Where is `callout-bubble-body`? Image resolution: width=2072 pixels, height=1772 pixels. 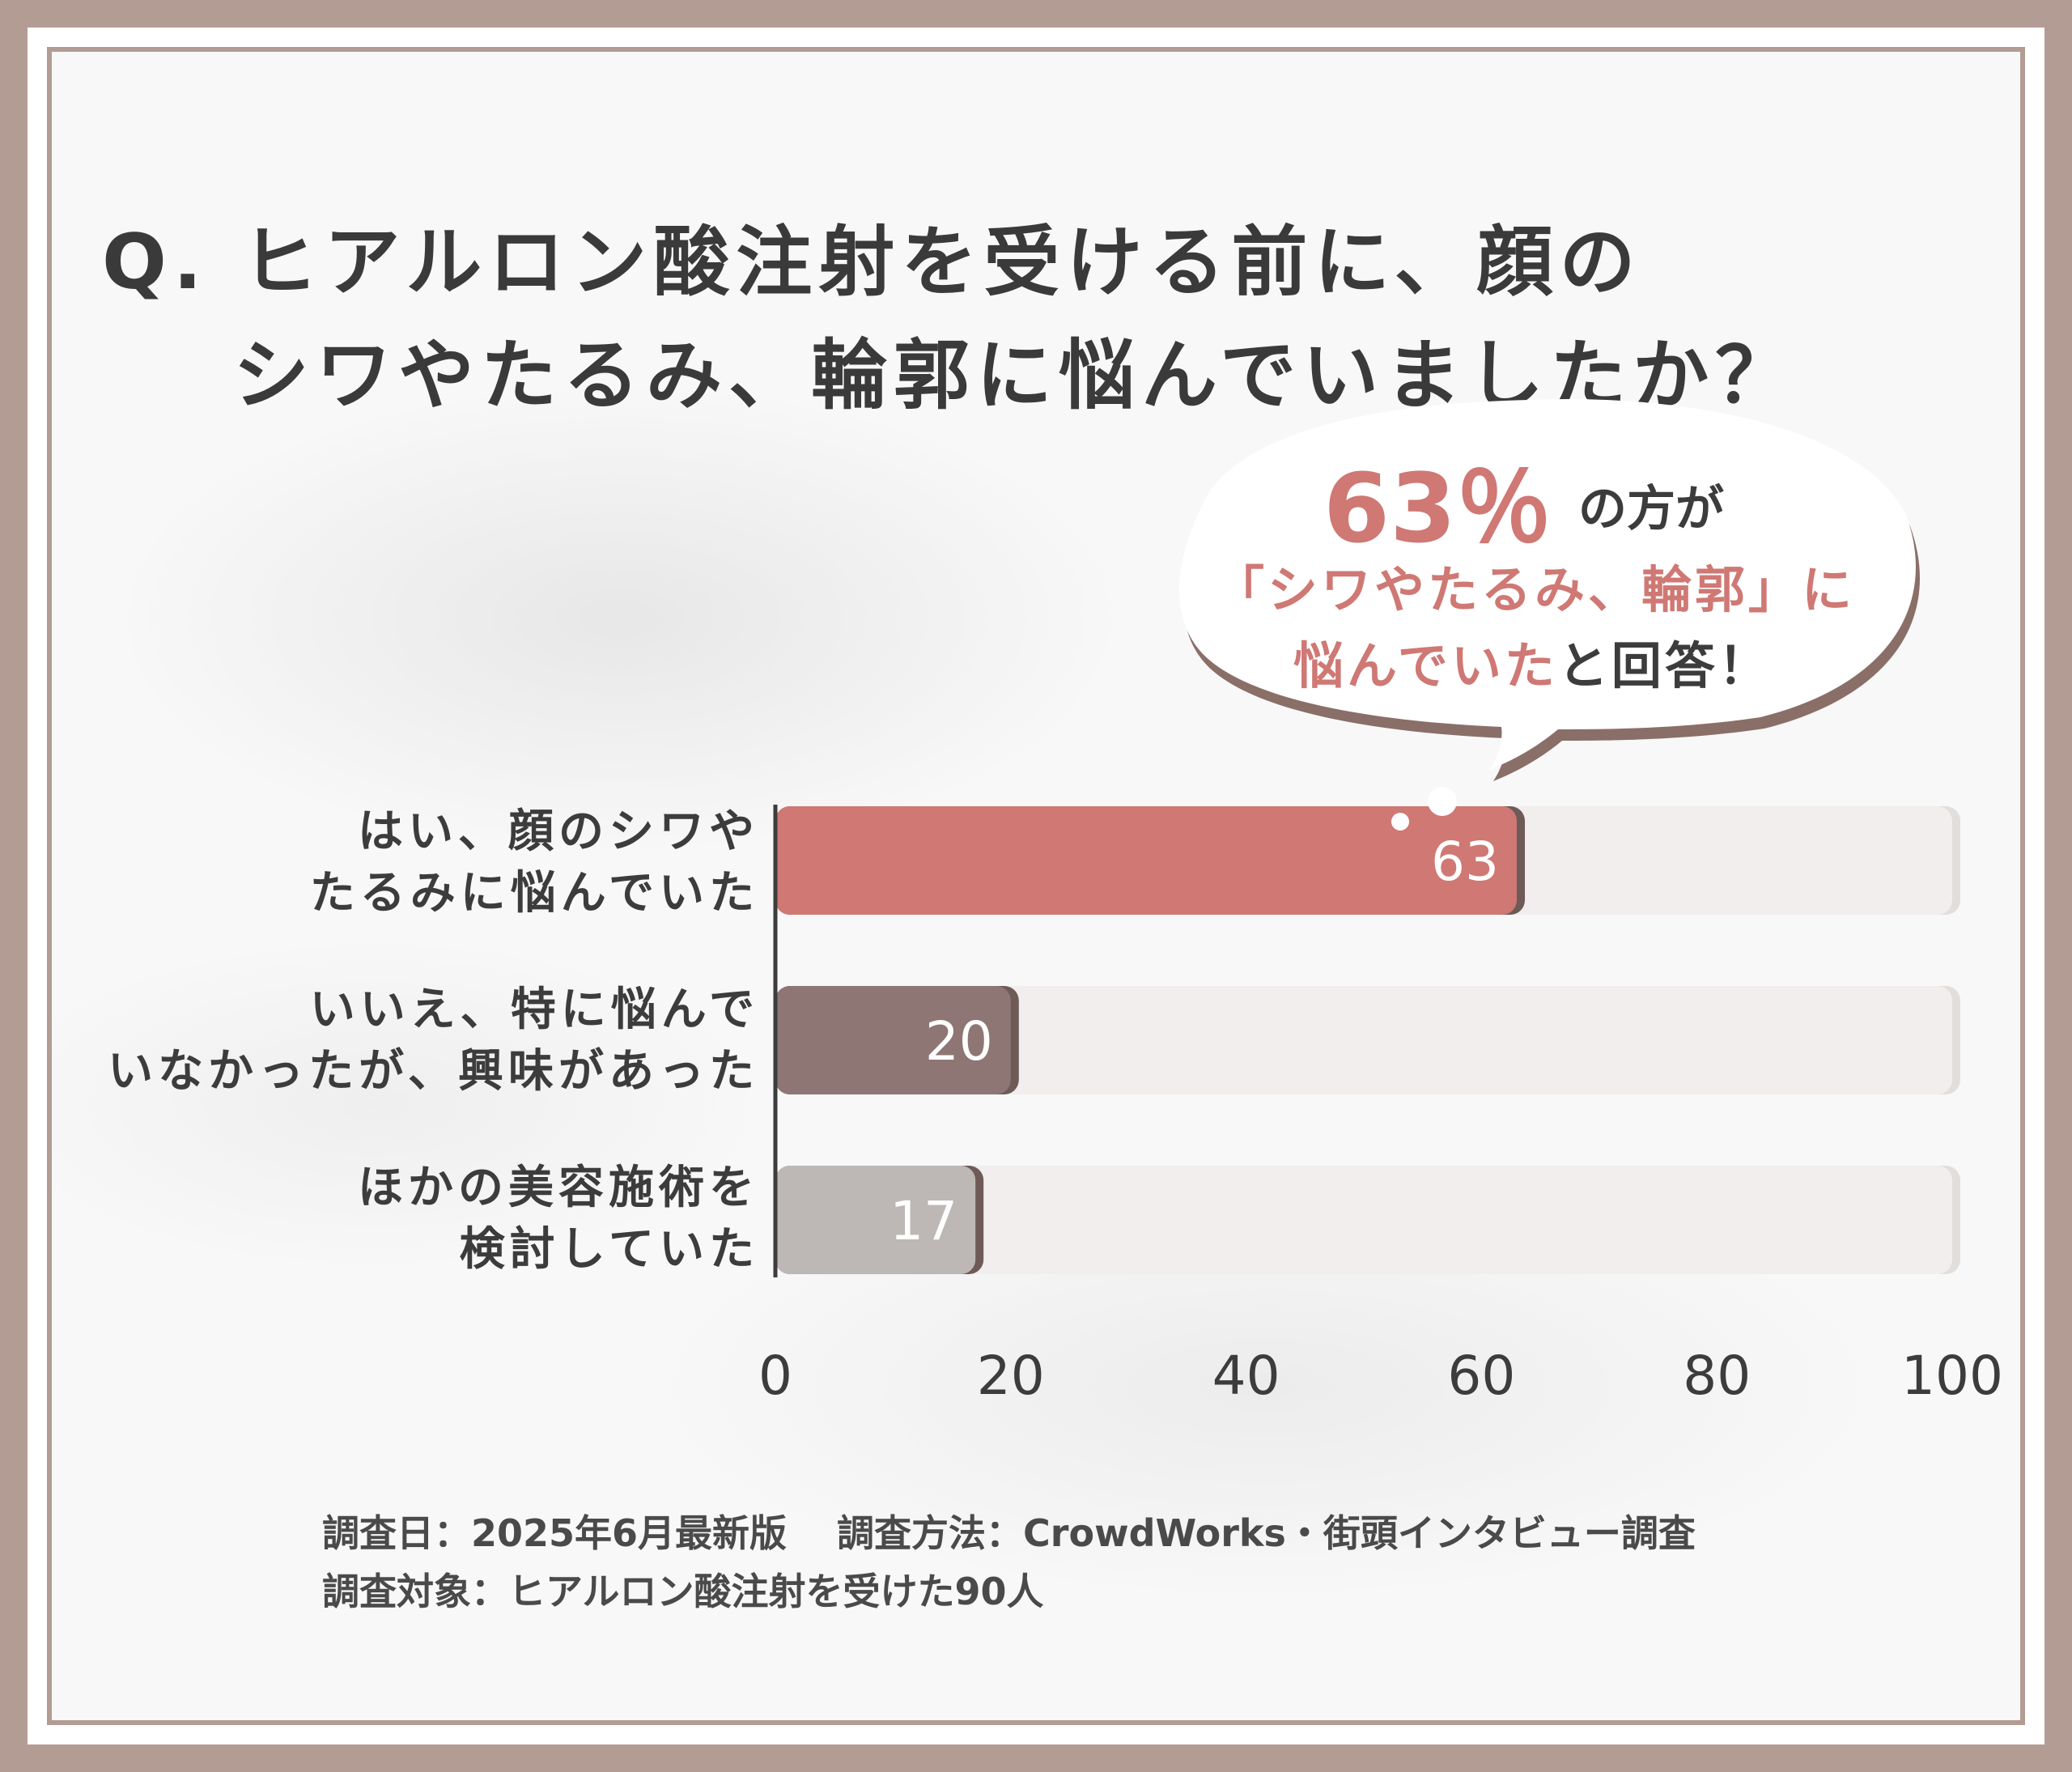
callout-bubble-body is located at coordinates (1547, 584).